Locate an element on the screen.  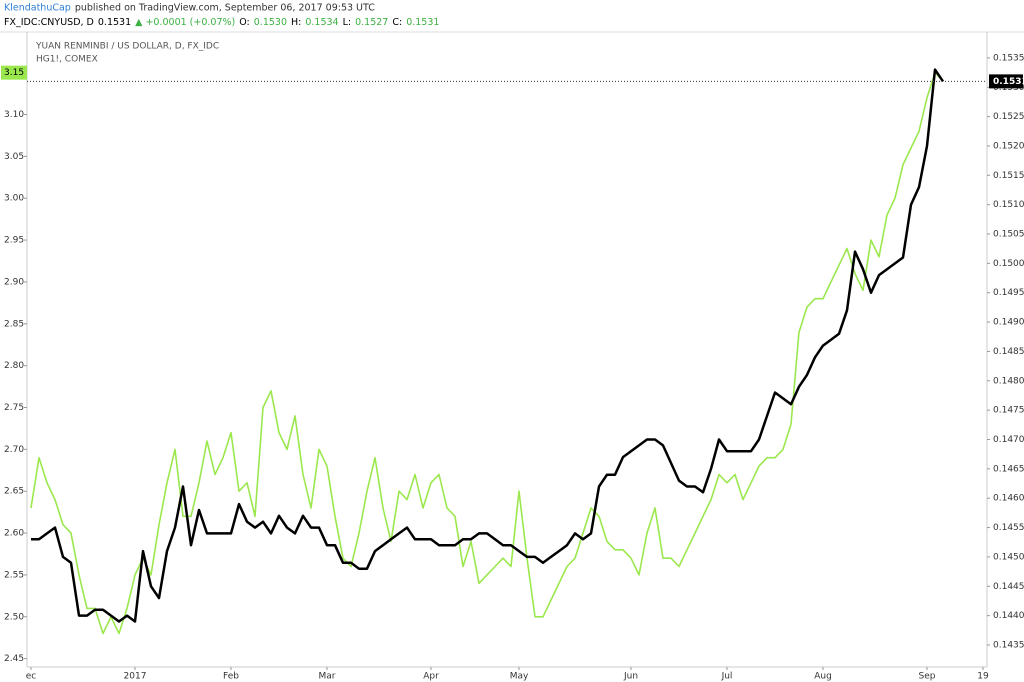
legend-label: YUAN RENMINBI / US DOLLAR, D, FX_IDC is located at coordinates (127, 47).